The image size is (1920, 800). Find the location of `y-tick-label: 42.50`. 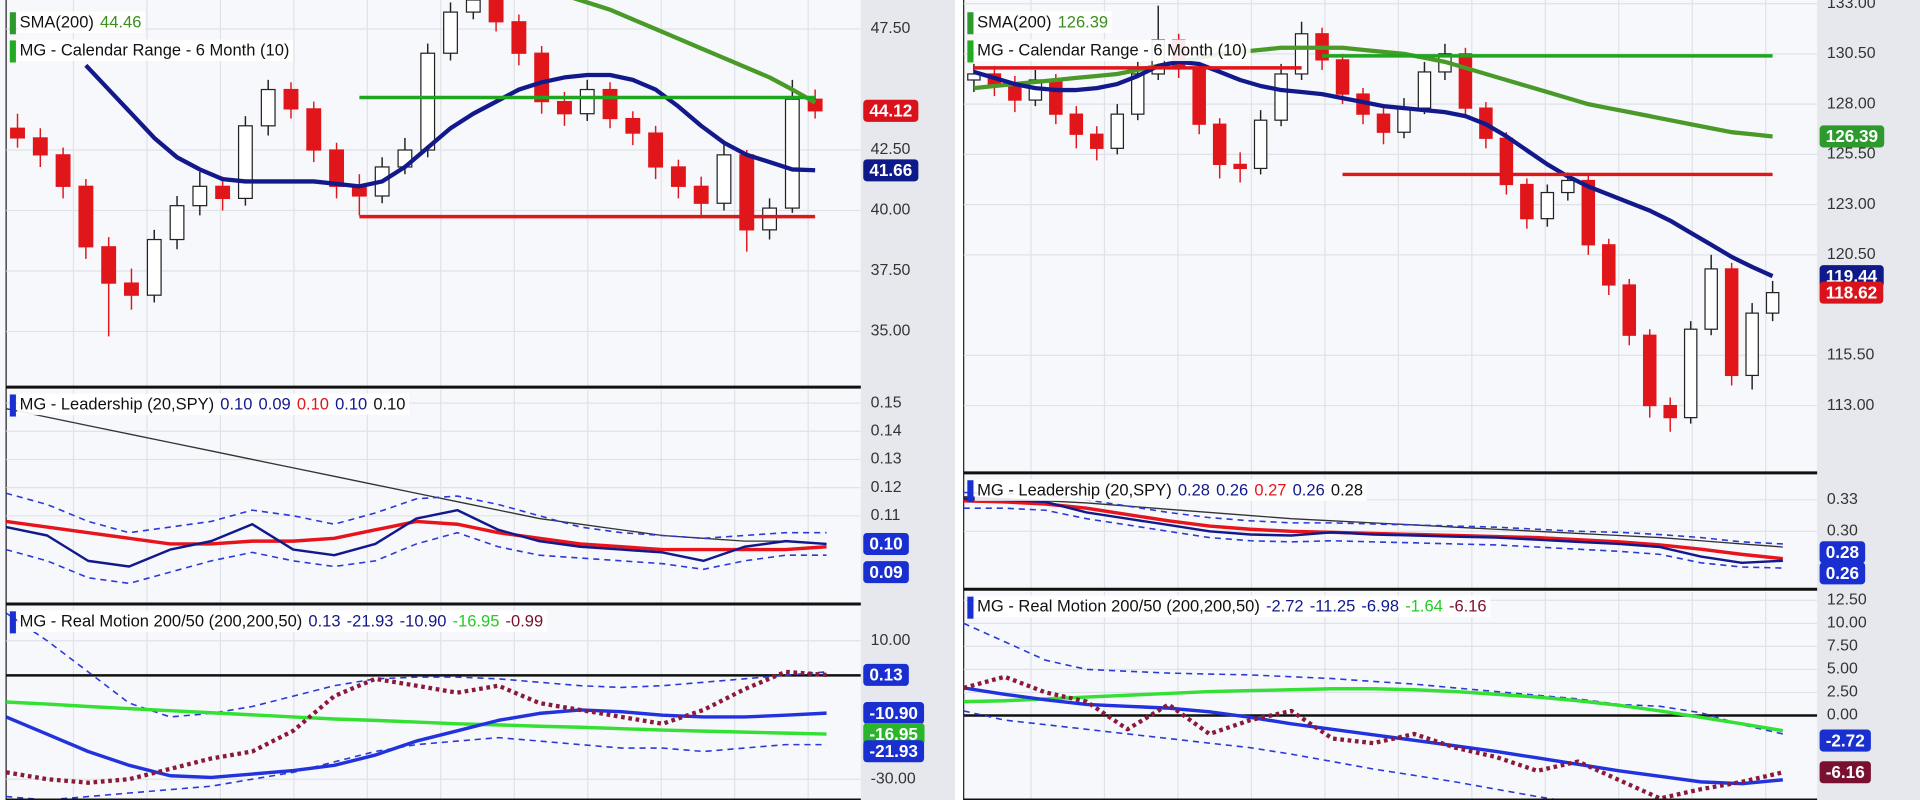

y-tick-label: 42.50 is located at coordinates (891, 149).